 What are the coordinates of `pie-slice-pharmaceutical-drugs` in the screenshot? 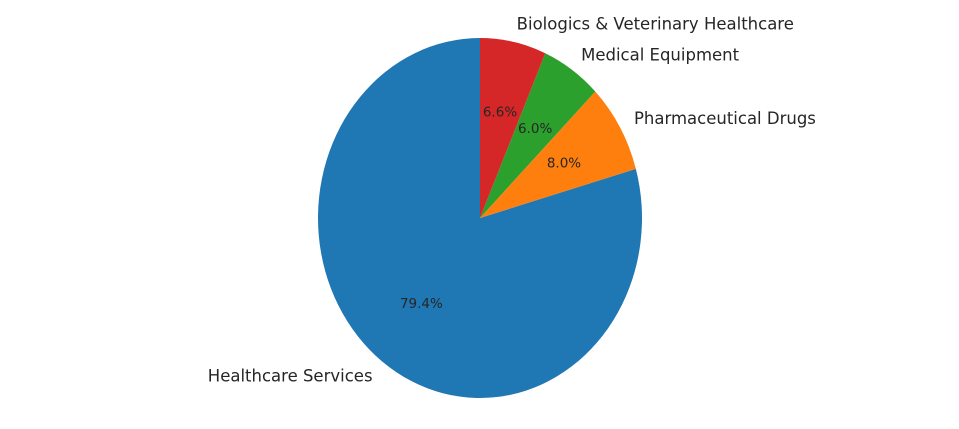 It's located at (558, 154).